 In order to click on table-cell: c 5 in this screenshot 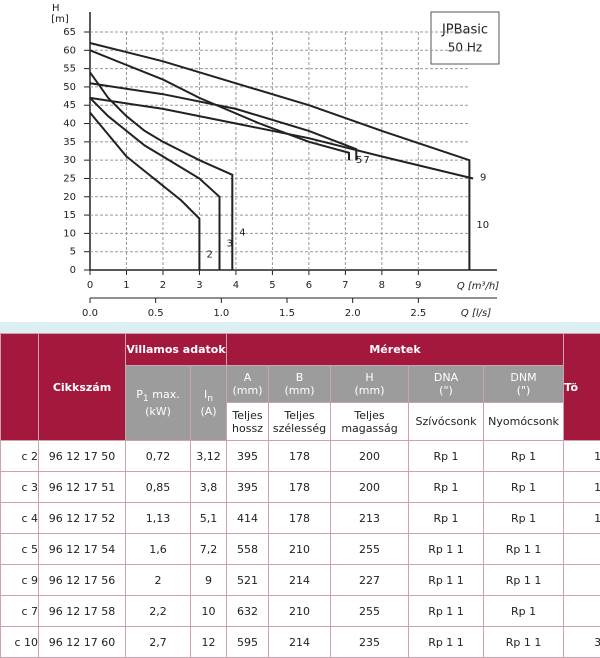, I will do `click(20, 549)`.